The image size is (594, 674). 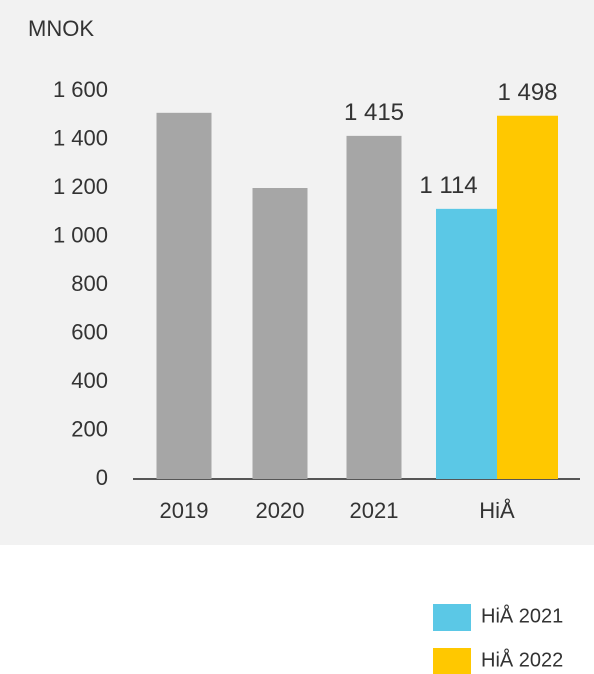 What do you see at coordinates (80, 186) in the screenshot?
I see `y-tick-label: 1 200` at bounding box center [80, 186].